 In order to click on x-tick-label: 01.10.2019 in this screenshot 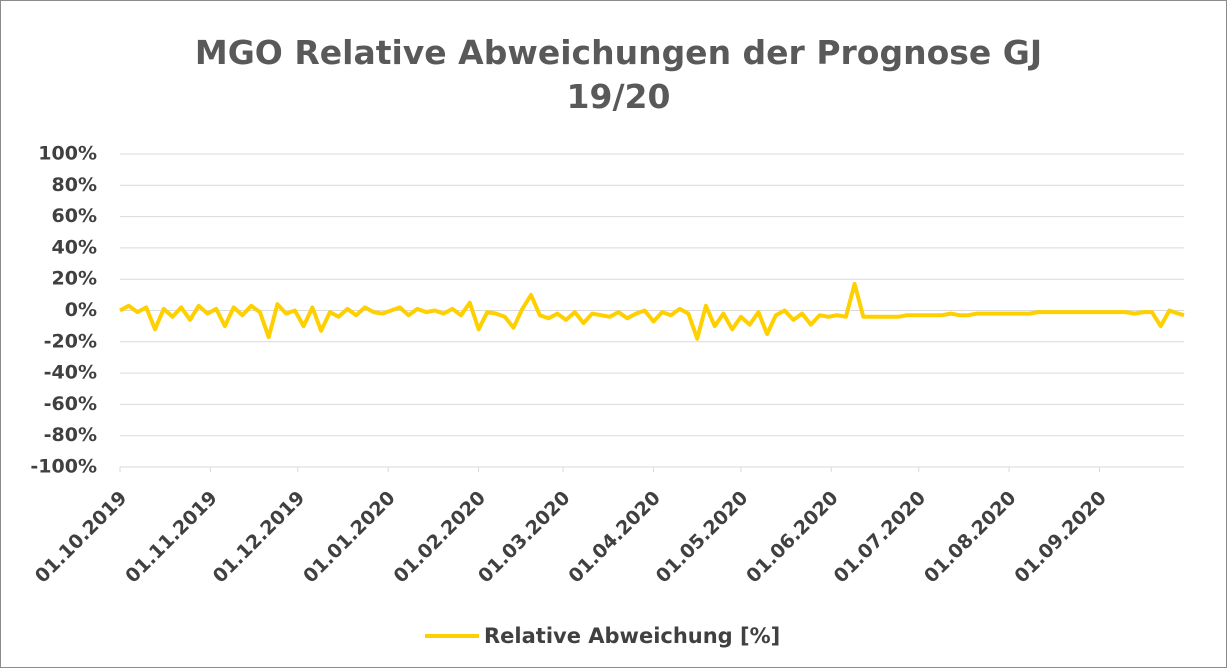, I will do `click(81, 537)`.